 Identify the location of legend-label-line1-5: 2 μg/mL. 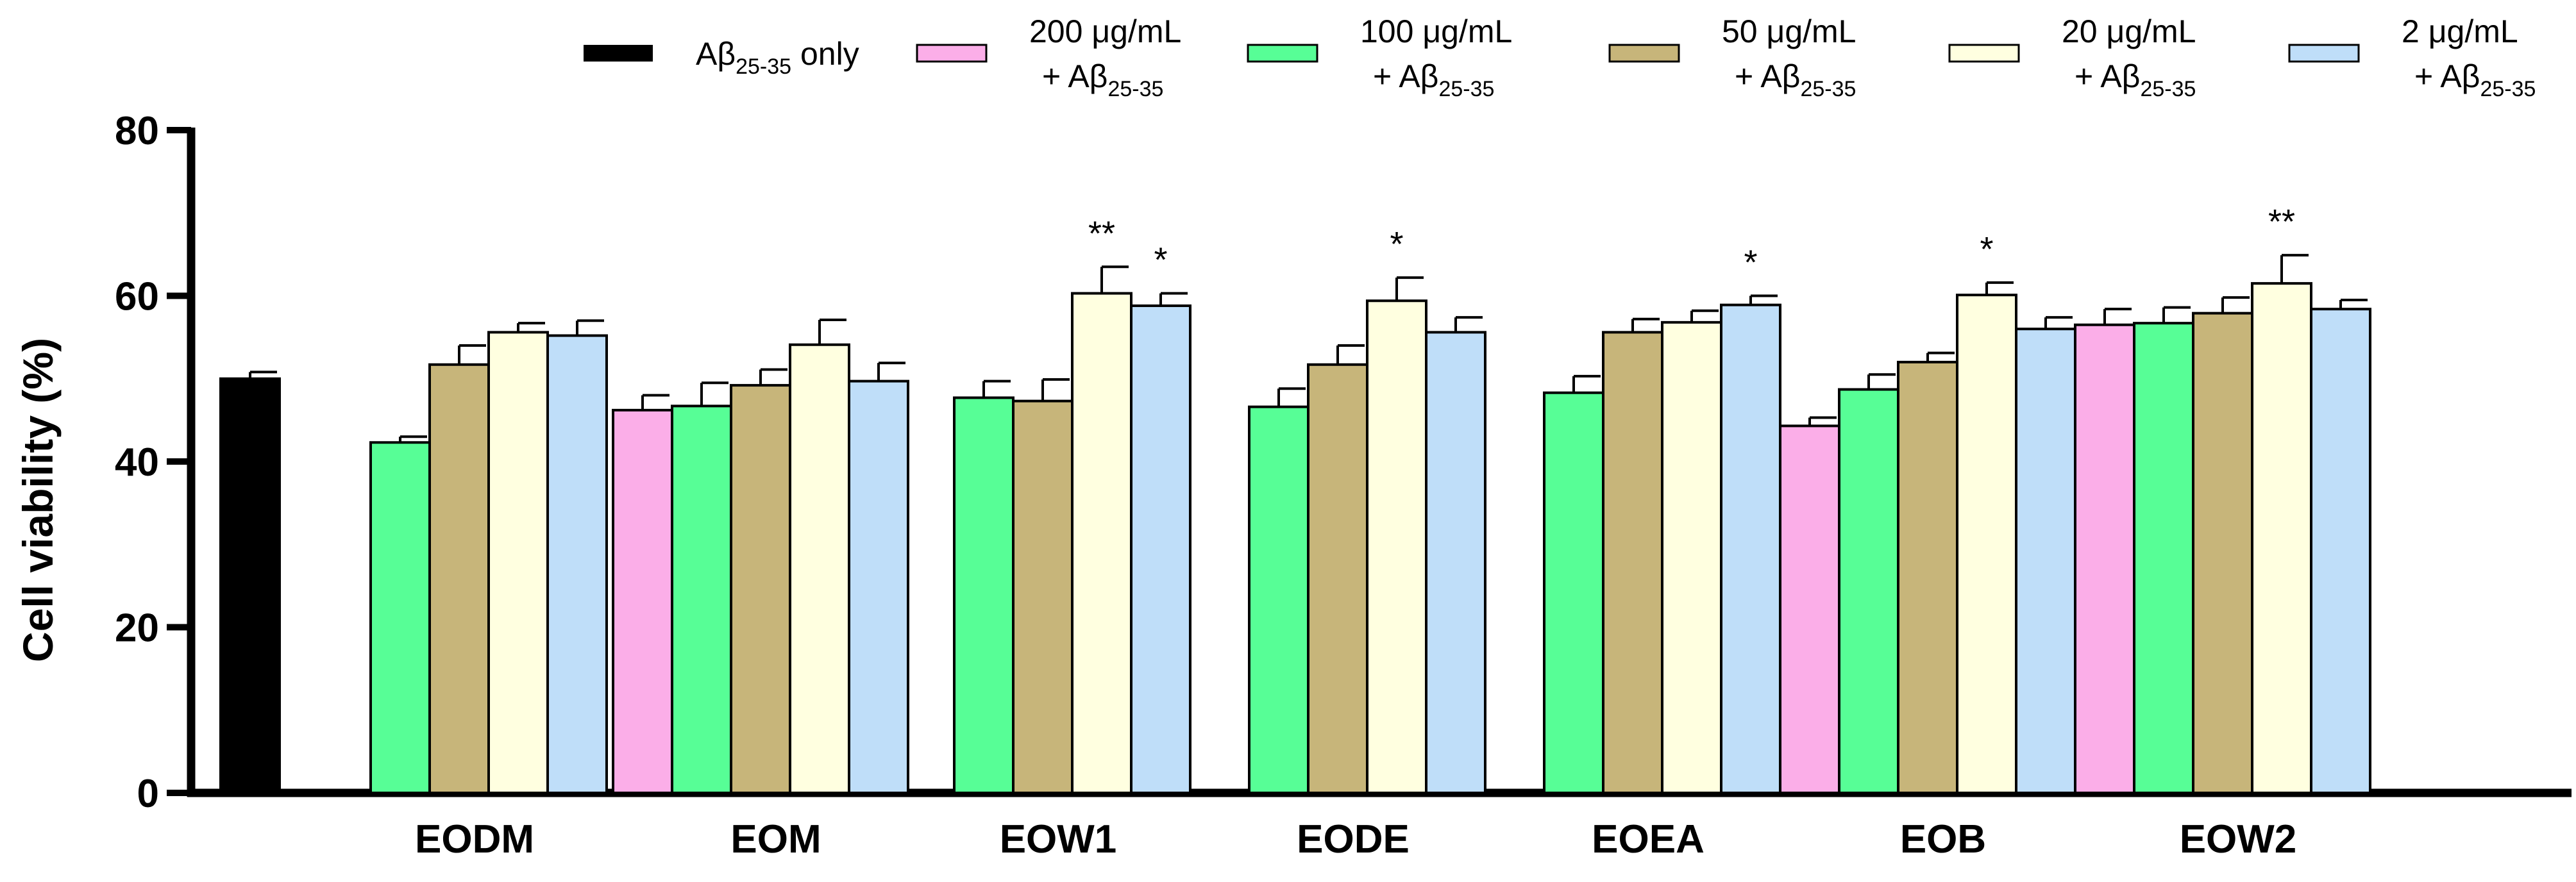
(2460, 31).